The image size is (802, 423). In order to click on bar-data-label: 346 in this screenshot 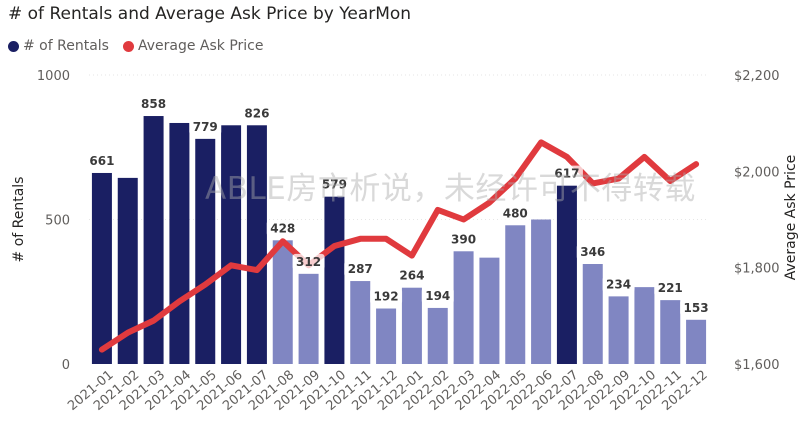, I will do `click(592, 252)`.